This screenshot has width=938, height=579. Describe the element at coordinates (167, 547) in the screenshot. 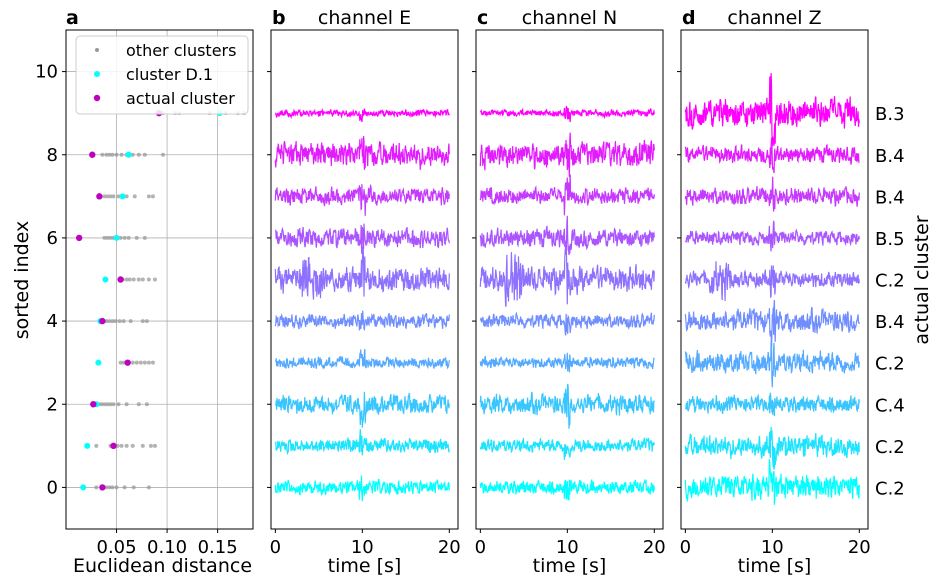

I see `x-tick-label: 0.10` at that location.